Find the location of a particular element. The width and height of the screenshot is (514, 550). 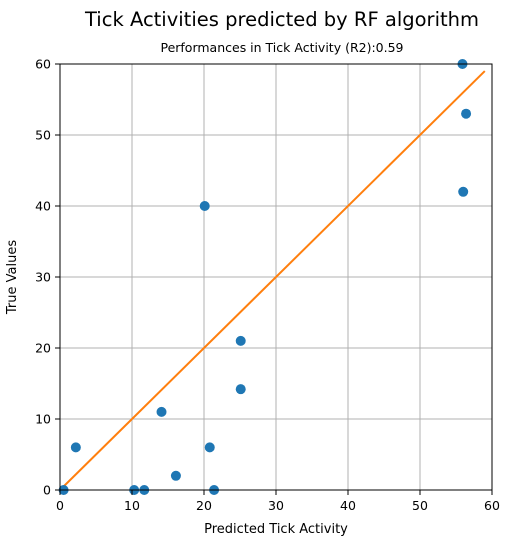

x-tick-label: 20 is located at coordinates (204, 505).